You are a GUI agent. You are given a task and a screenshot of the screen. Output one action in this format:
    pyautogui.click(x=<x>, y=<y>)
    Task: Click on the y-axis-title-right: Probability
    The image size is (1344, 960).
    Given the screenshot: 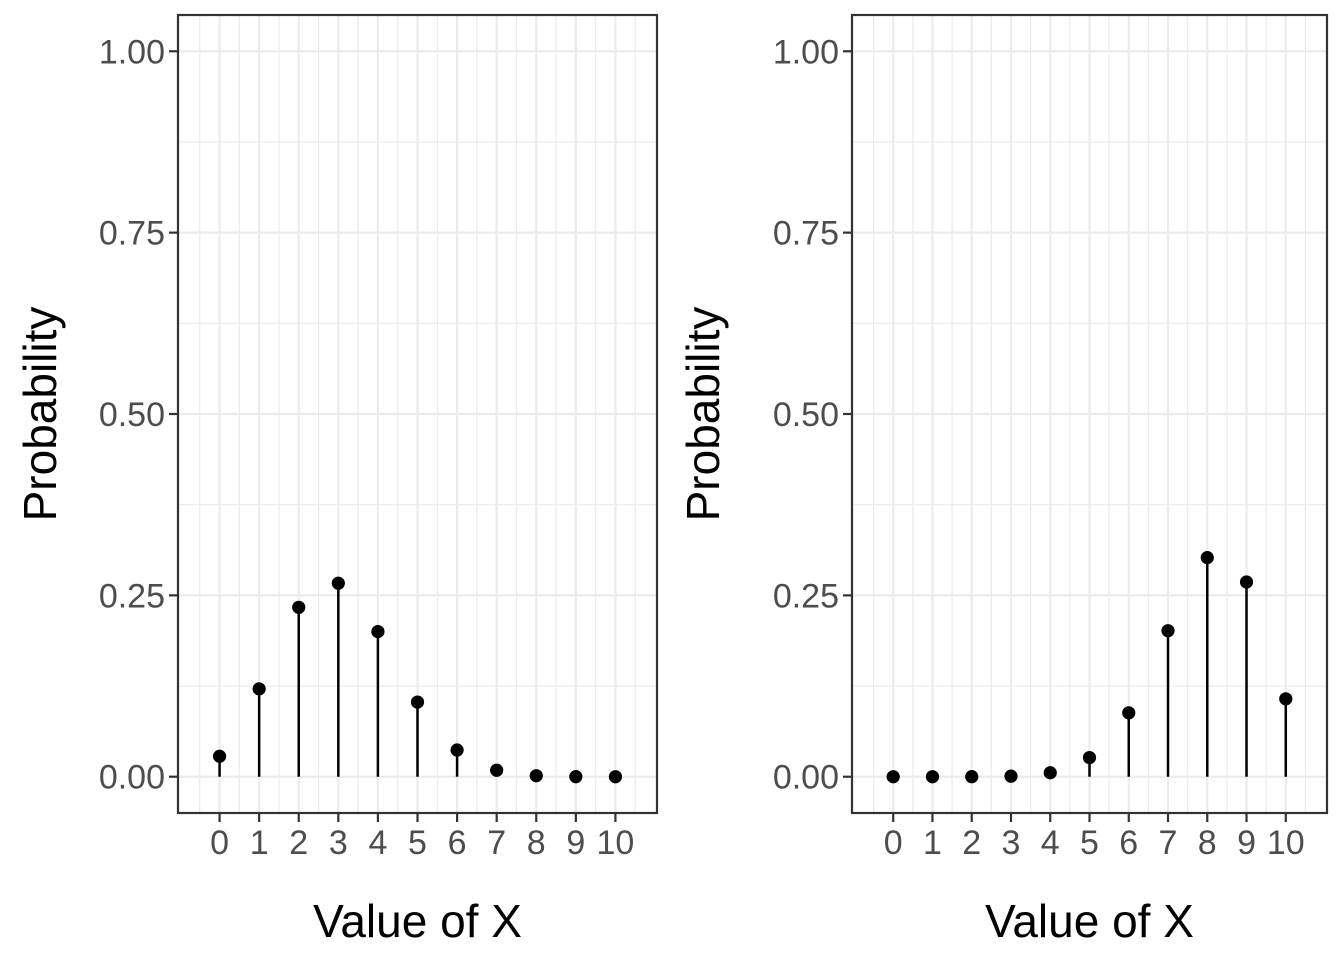 What is the action you would take?
    pyautogui.click(x=703, y=414)
    